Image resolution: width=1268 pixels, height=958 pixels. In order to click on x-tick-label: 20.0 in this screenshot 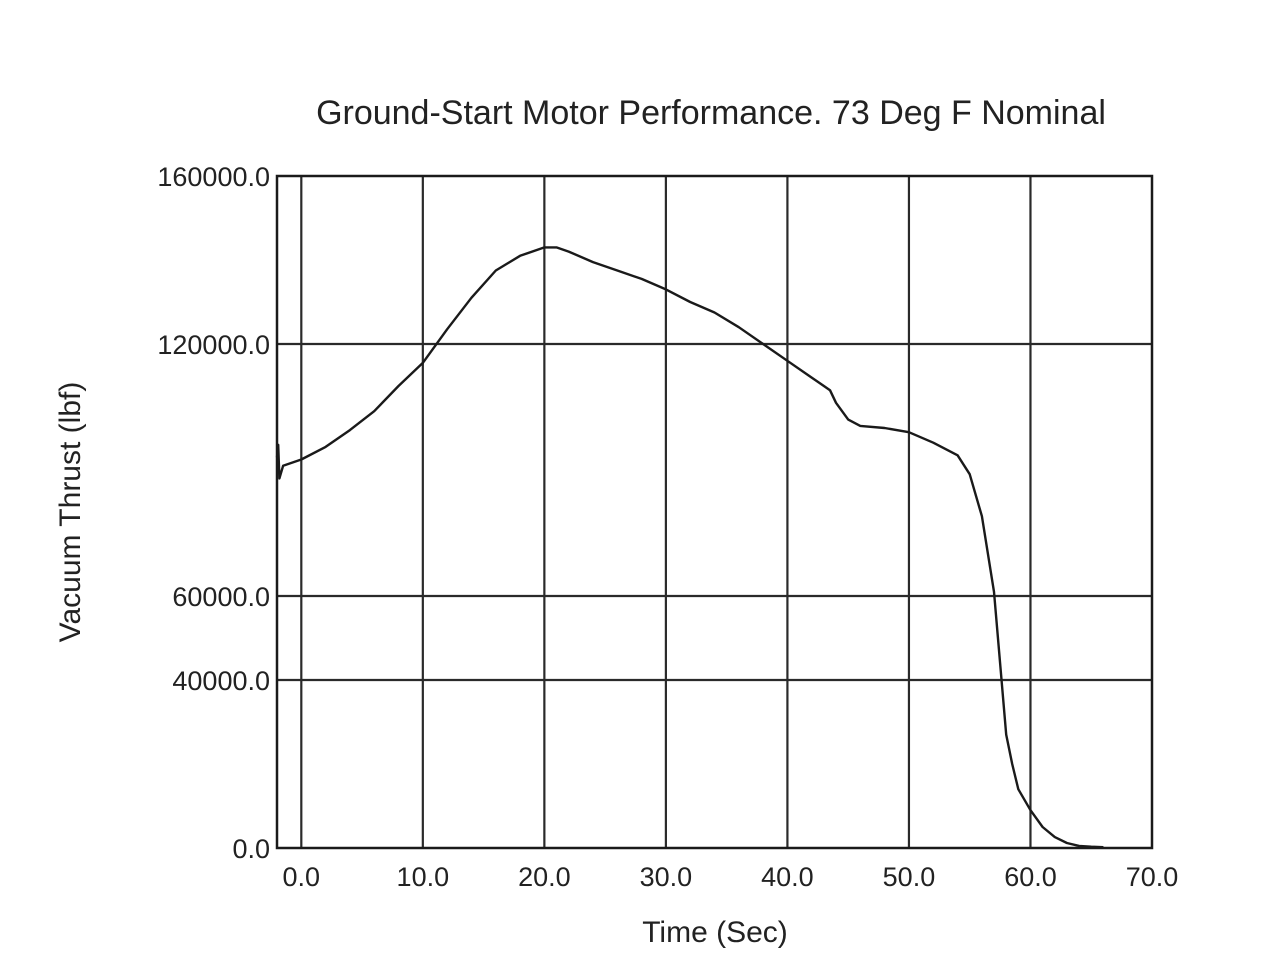, I will do `click(544, 877)`.